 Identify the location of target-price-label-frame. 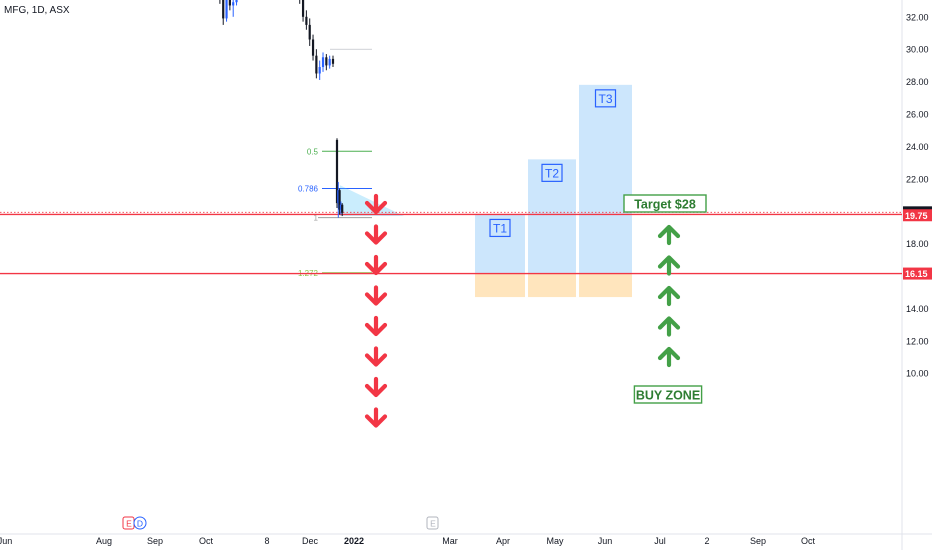
(665, 203).